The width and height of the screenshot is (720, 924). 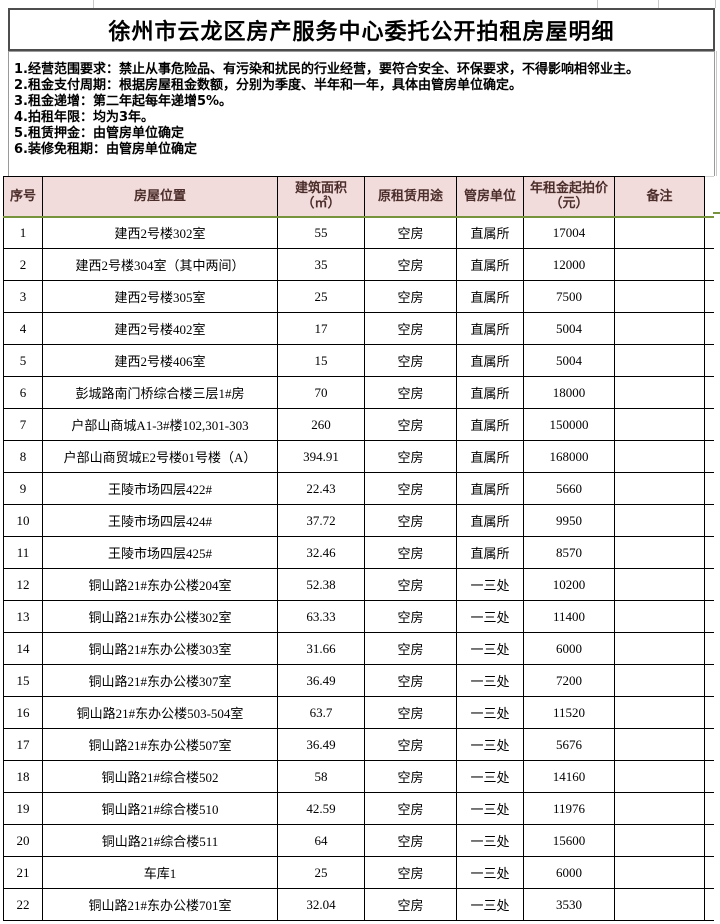 What do you see at coordinates (321, 456) in the screenshot?
I see `cell-area: 394.91` at bounding box center [321, 456].